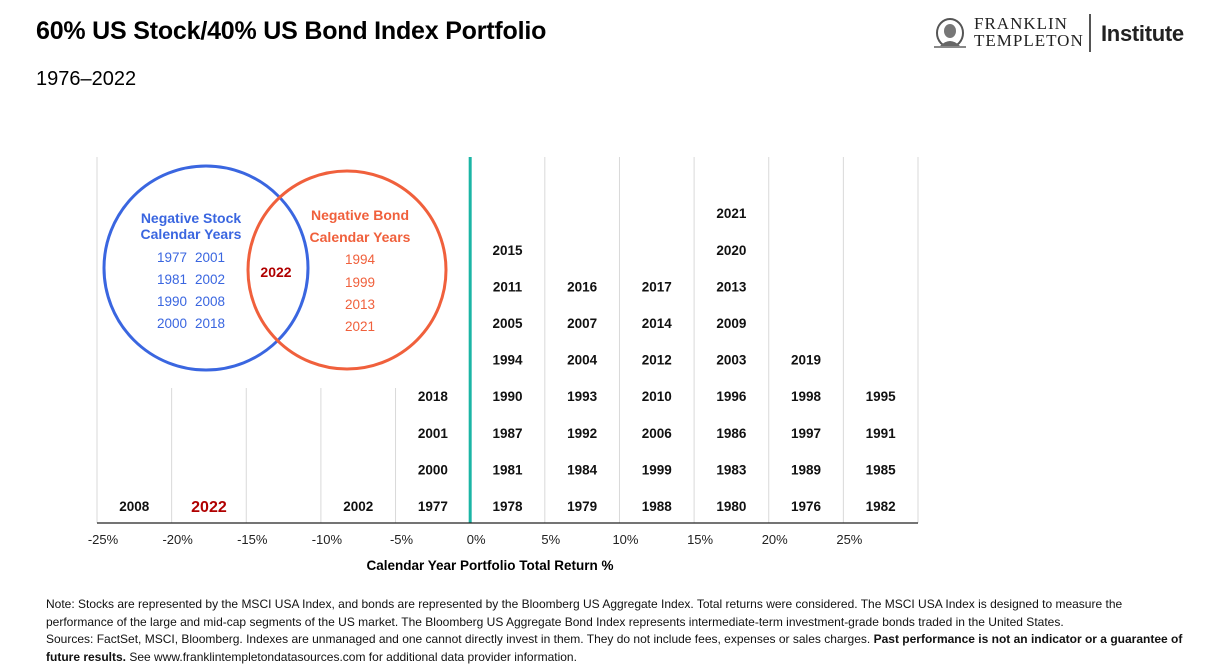 This screenshot has height=672, width=1229. What do you see at coordinates (507, 396) in the screenshot?
I see `year-mark: 1990` at bounding box center [507, 396].